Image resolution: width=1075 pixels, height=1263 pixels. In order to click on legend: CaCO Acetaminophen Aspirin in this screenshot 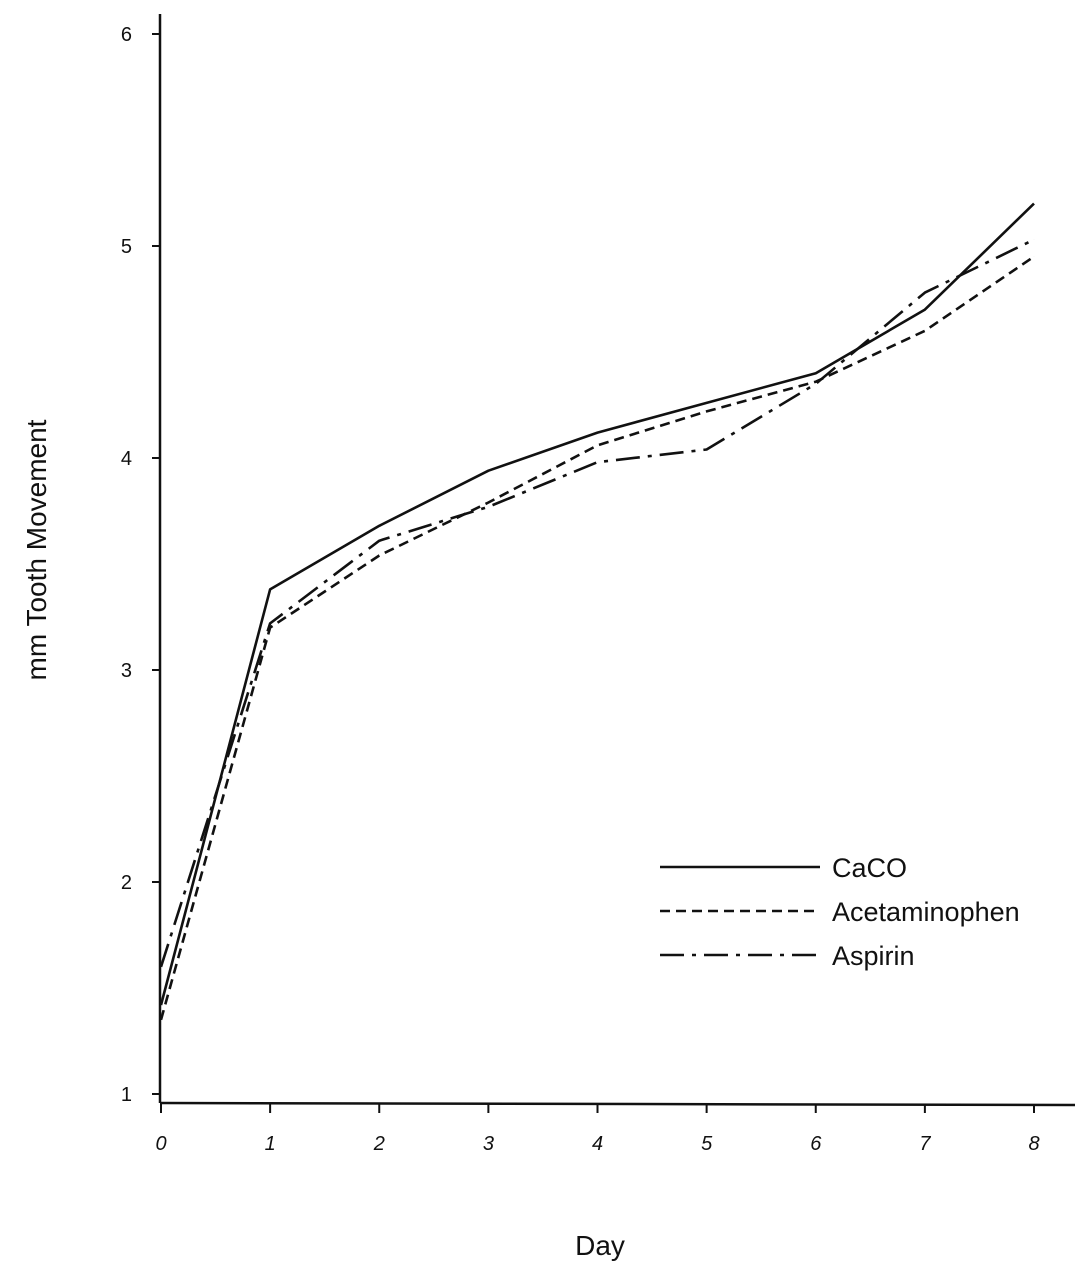, I will do `click(840, 912)`.